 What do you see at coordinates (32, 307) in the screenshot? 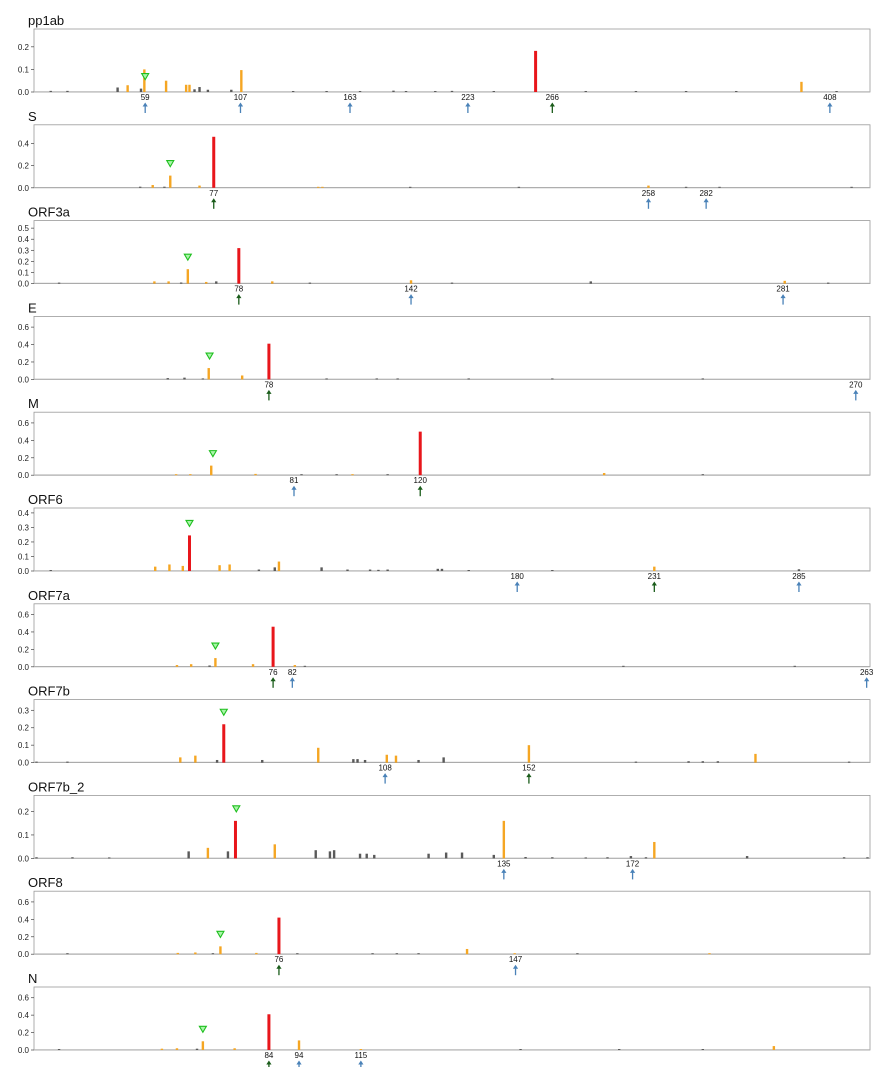
I see `panel-title: E` at bounding box center [32, 307].